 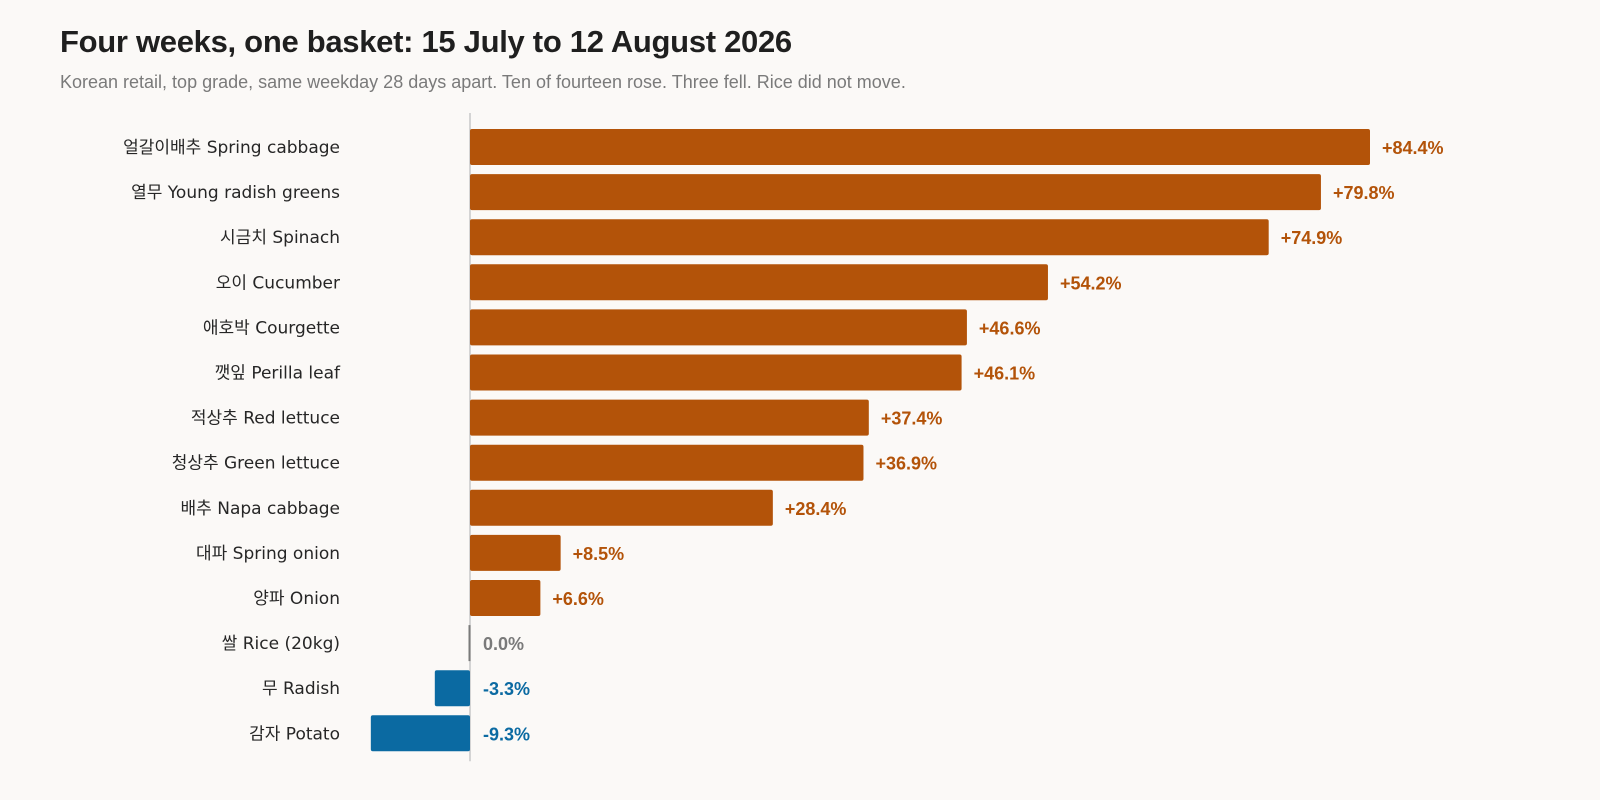 What do you see at coordinates (506, 689) in the screenshot?
I see `value-label: -3.3%` at bounding box center [506, 689].